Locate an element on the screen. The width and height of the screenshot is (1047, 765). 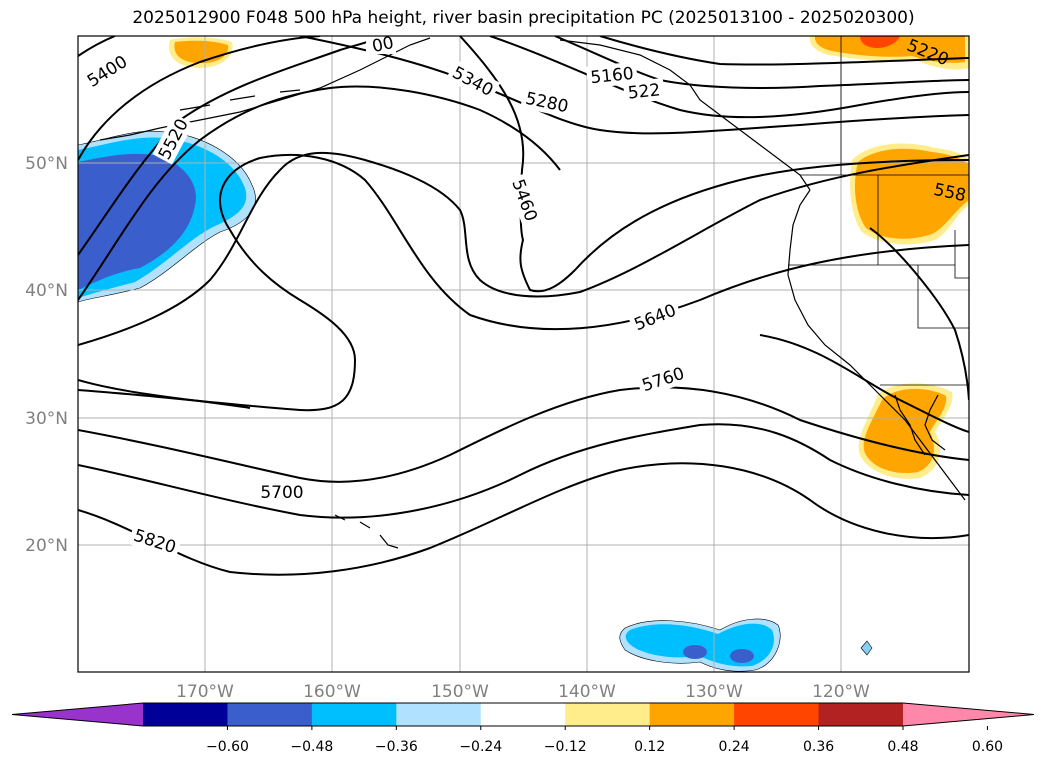
contour-label-top: 00 is located at coordinates (382, 45).